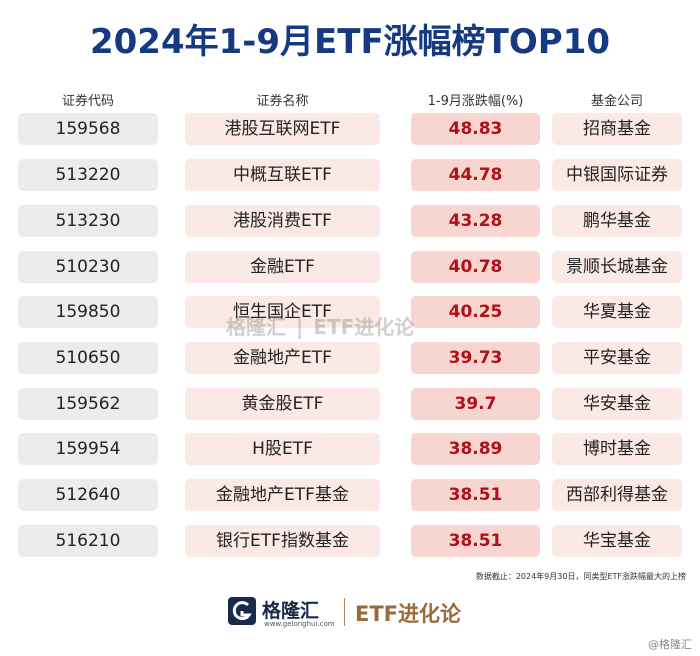 The height and width of the screenshot is (656, 700). Describe the element at coordinates (282, 129) in the screenshot. I see `name-cell: 港股互联网ETF` at that location.